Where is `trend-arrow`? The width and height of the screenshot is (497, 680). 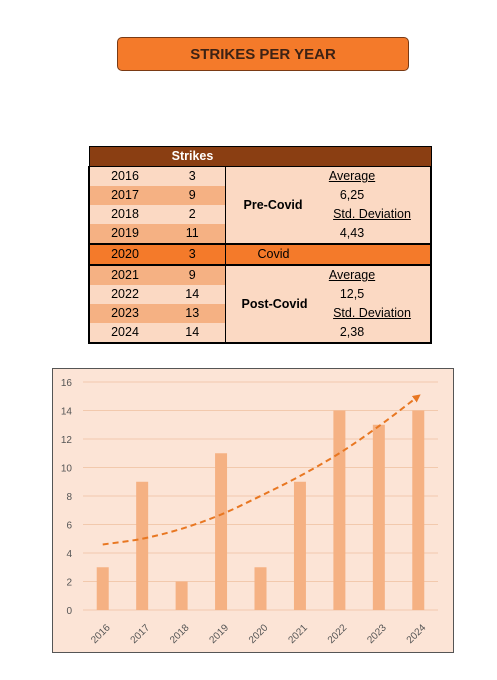
trend-arrow is located at coordinates (261, 470).